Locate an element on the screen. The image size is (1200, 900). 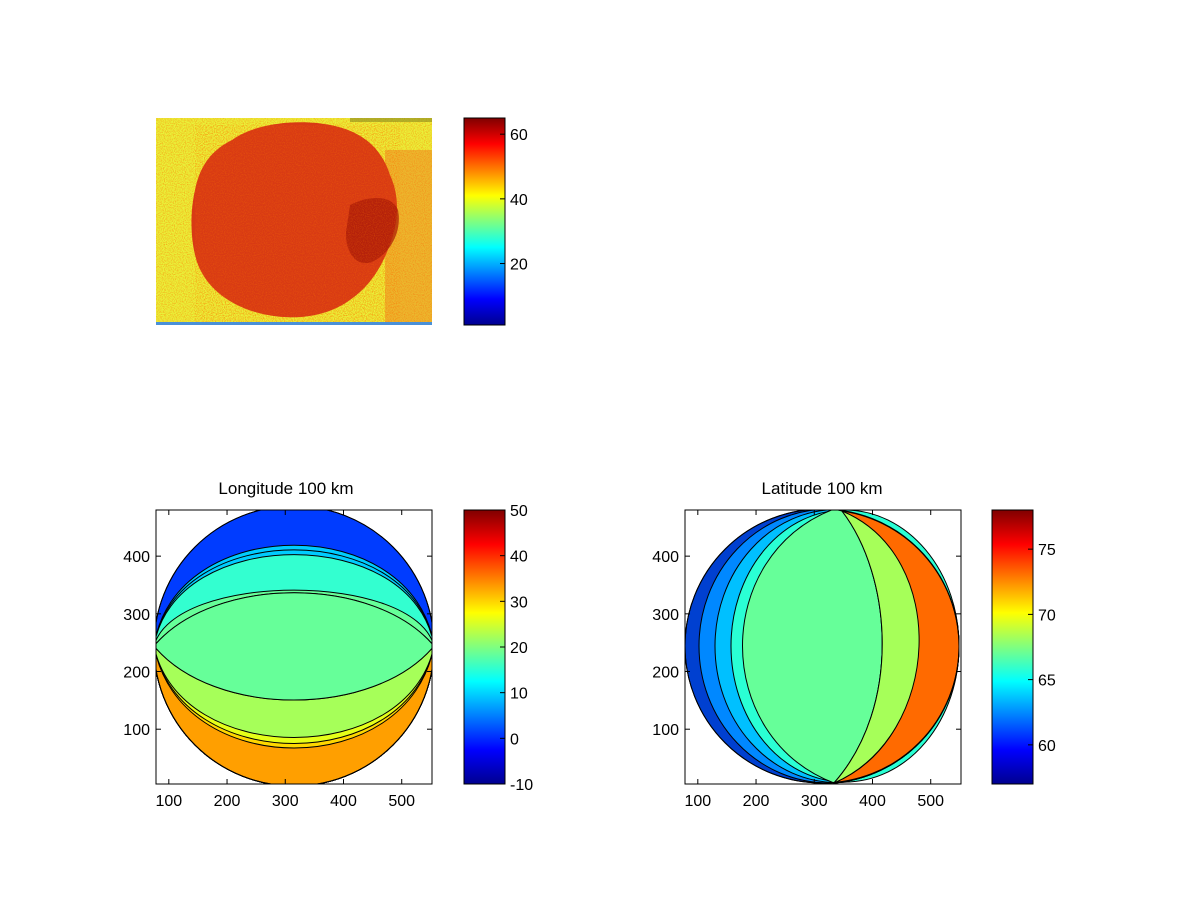
colorbar-top-frame is located at coordinates (484, 221).